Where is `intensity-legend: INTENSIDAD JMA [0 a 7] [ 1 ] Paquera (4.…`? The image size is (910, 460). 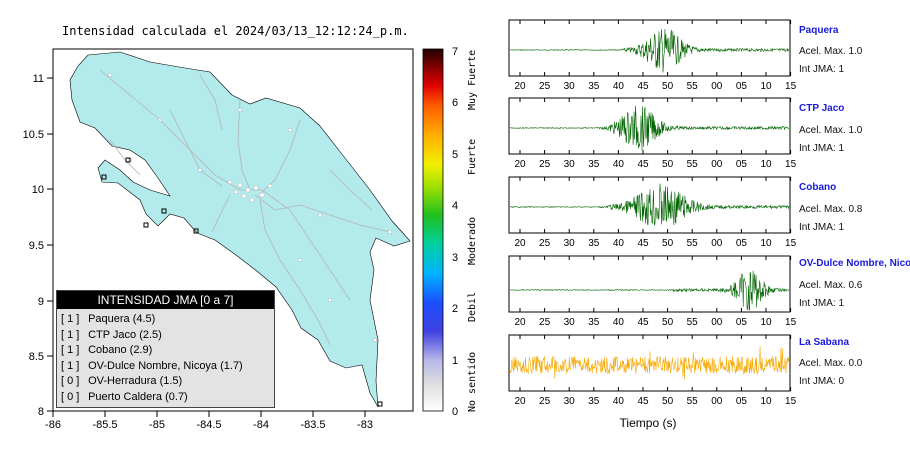
intensity-legend: INTENSIDAD JMA [0 a 7] [ 1 ] Paquera (4.… is located at coordinates (165, 349).